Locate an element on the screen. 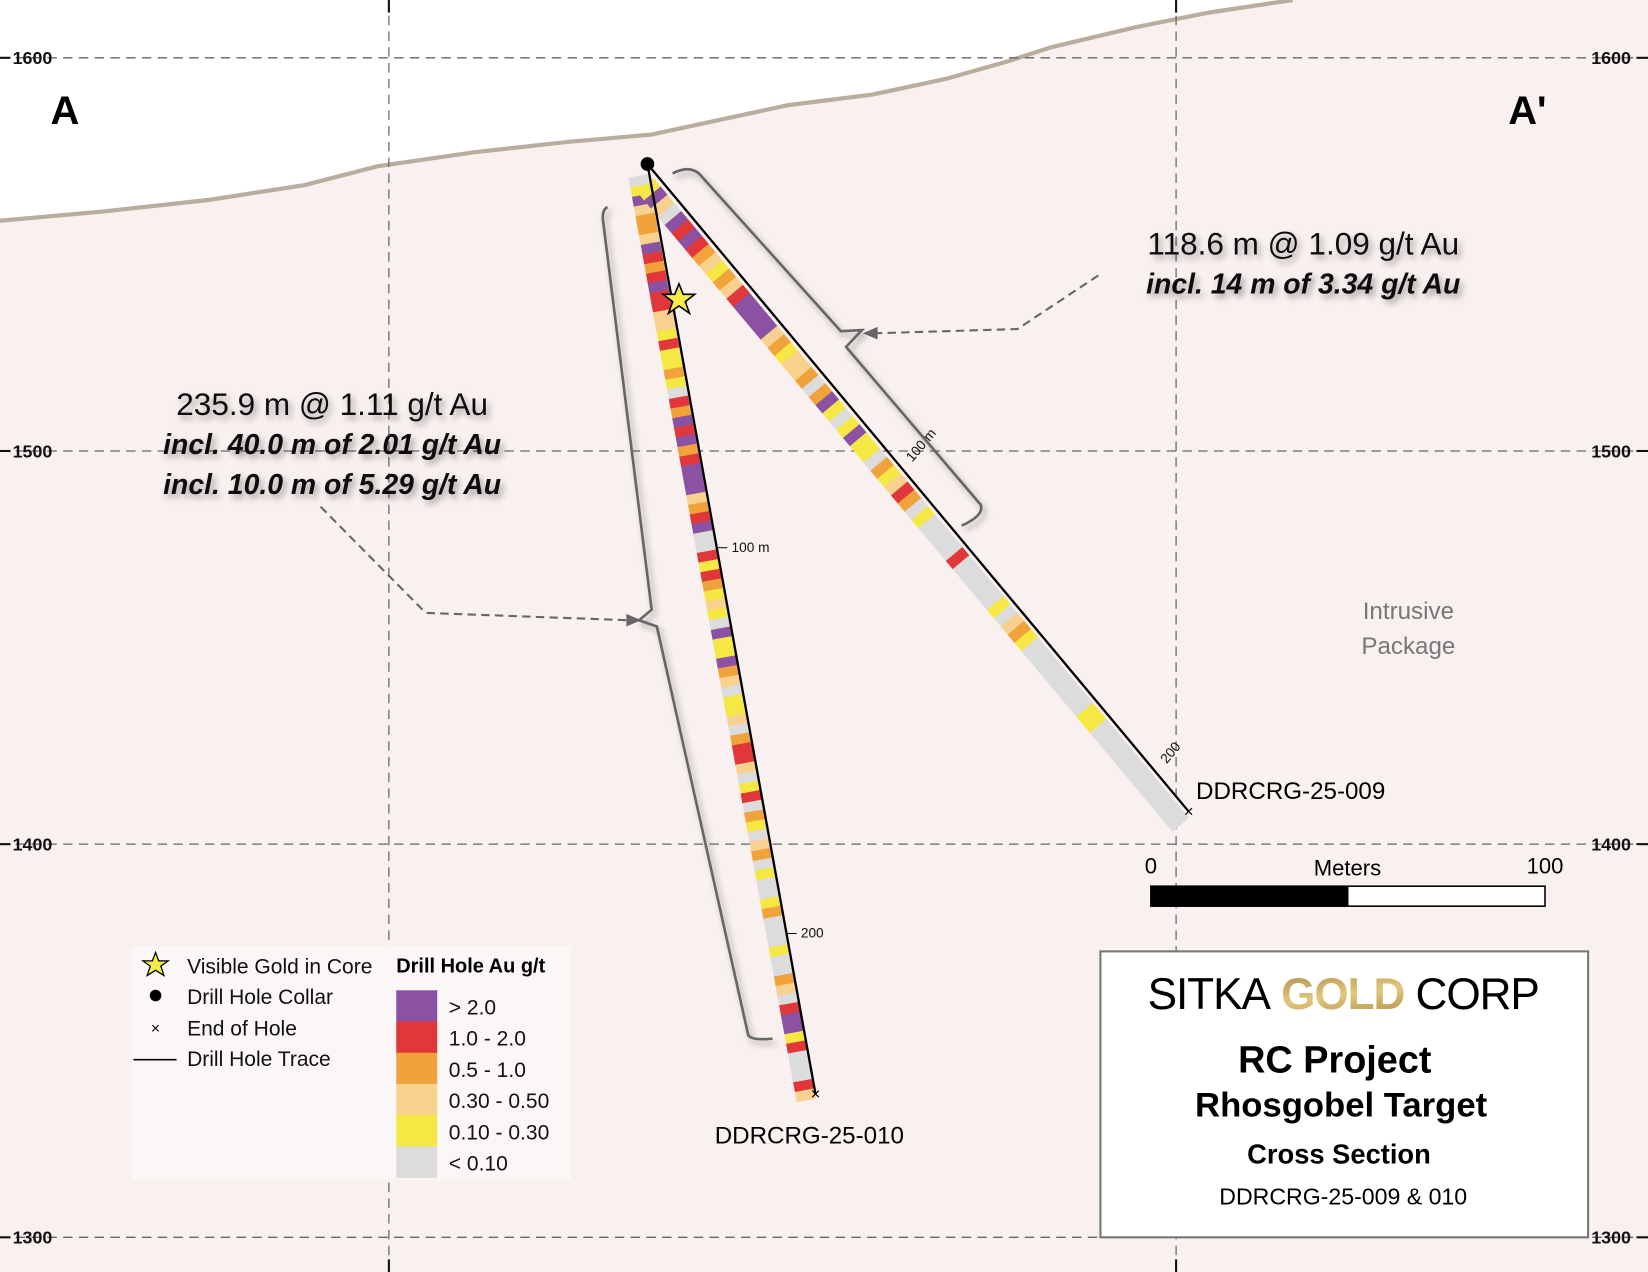  svg-text: 100 is located at coordinates (1545, 866).